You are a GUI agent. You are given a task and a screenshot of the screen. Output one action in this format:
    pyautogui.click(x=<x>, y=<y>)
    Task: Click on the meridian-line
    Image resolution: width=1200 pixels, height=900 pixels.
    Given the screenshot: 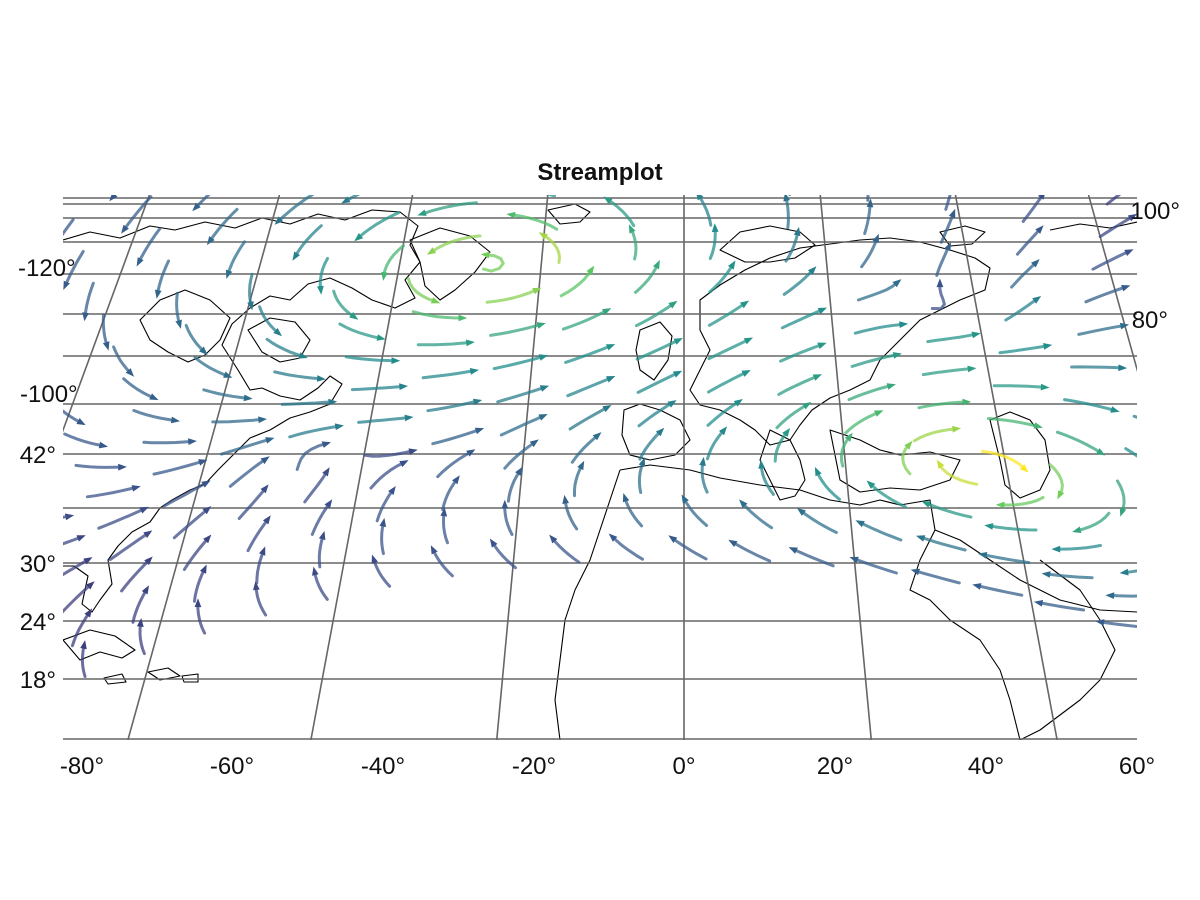 What is the action you would take?
    pyautogui.click(x=362, y=467)
    